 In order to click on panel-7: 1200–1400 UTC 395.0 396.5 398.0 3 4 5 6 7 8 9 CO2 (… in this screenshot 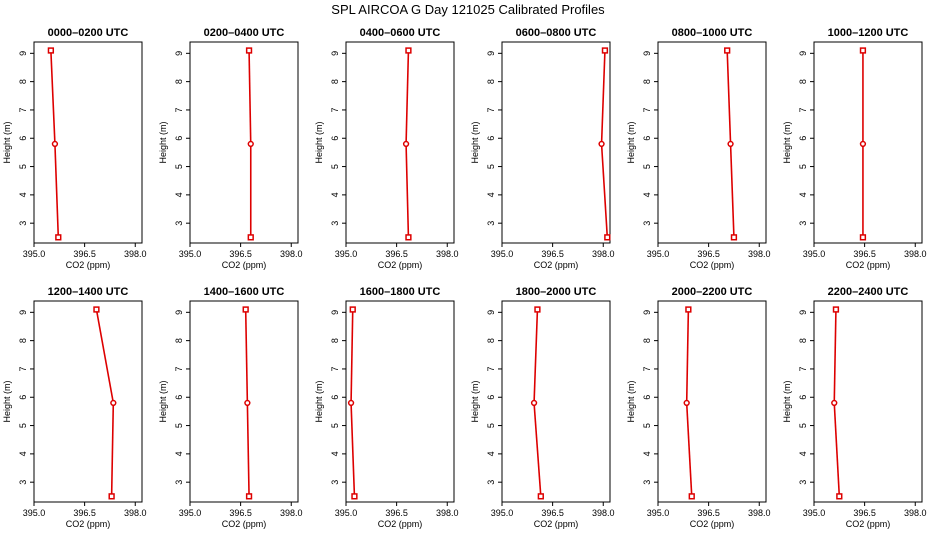, I will do `click(74, 407)`.